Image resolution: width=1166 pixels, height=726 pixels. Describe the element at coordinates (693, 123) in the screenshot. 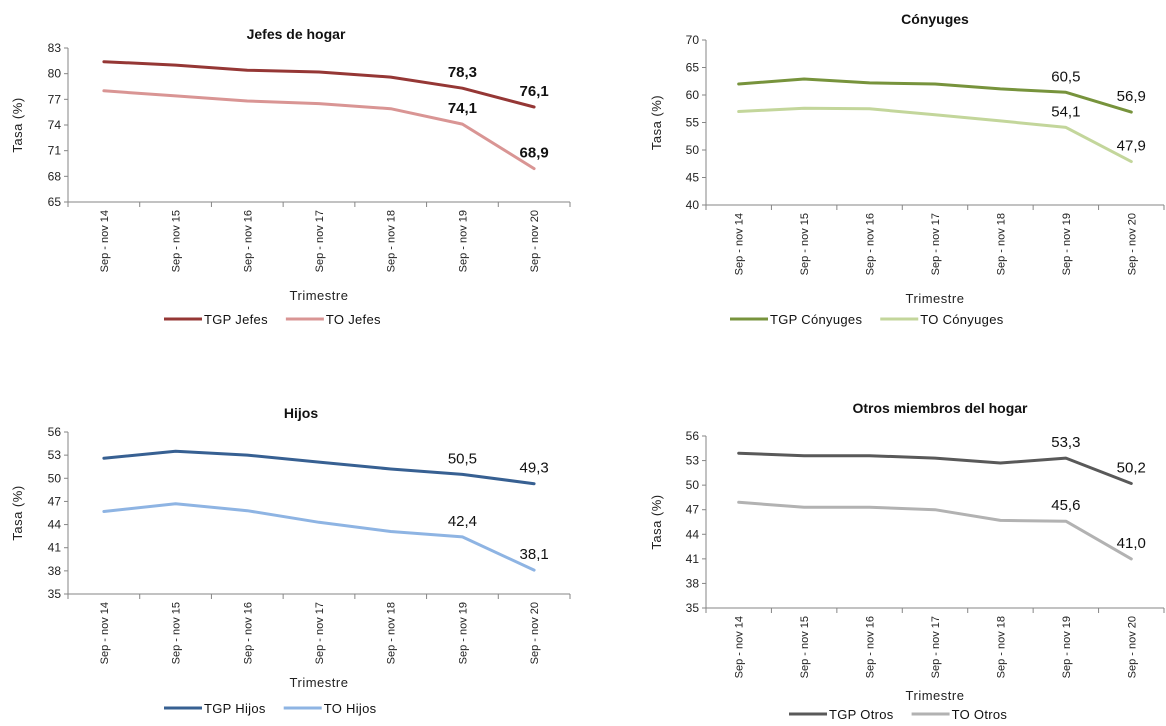

I see `y-tick-label: 55` at that location.